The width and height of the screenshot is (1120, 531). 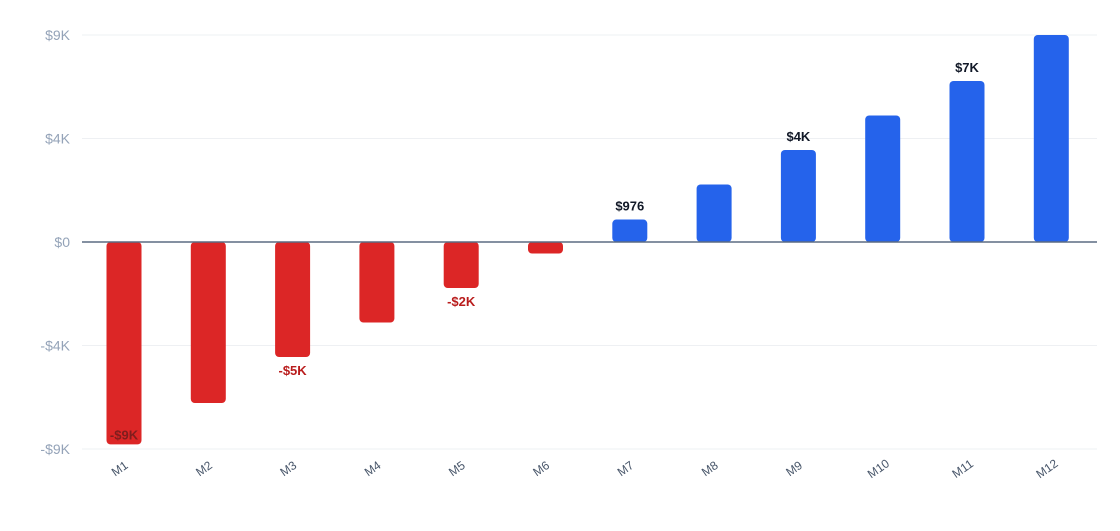 I want to click on data-label-m9: $4K, so click(x=798, y=136).